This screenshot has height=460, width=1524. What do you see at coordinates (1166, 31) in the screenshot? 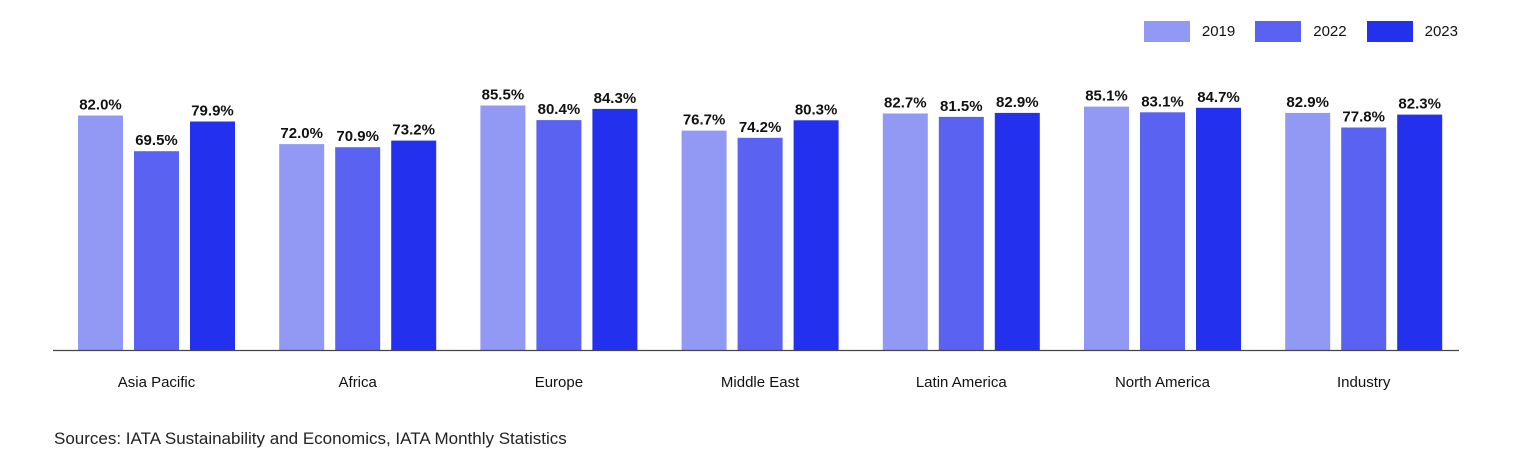
I see `legend-swatch-2019` at bounding box center [1166, 31].